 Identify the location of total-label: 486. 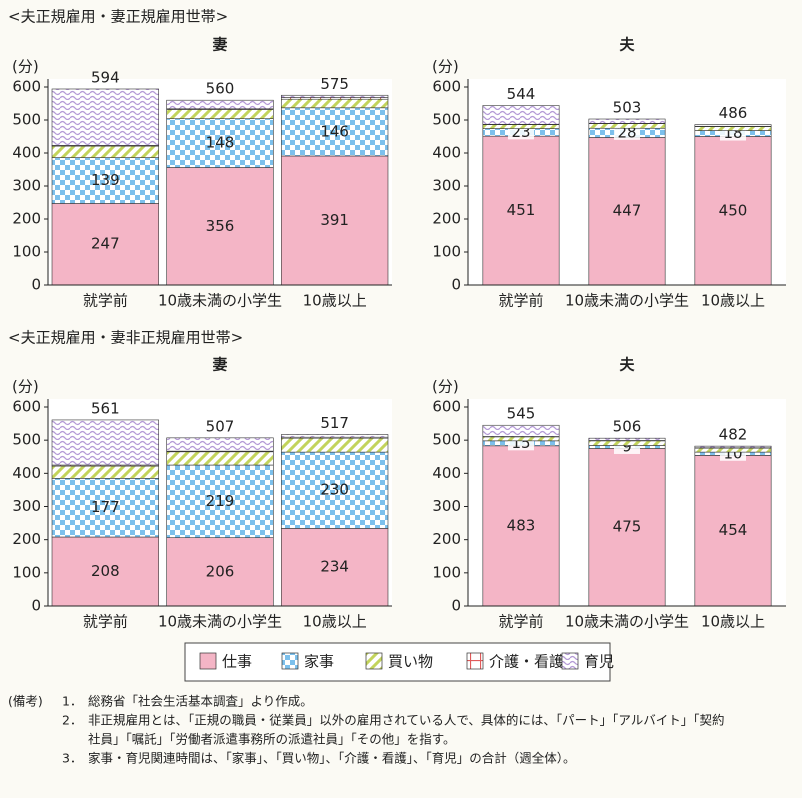
(733, 113).